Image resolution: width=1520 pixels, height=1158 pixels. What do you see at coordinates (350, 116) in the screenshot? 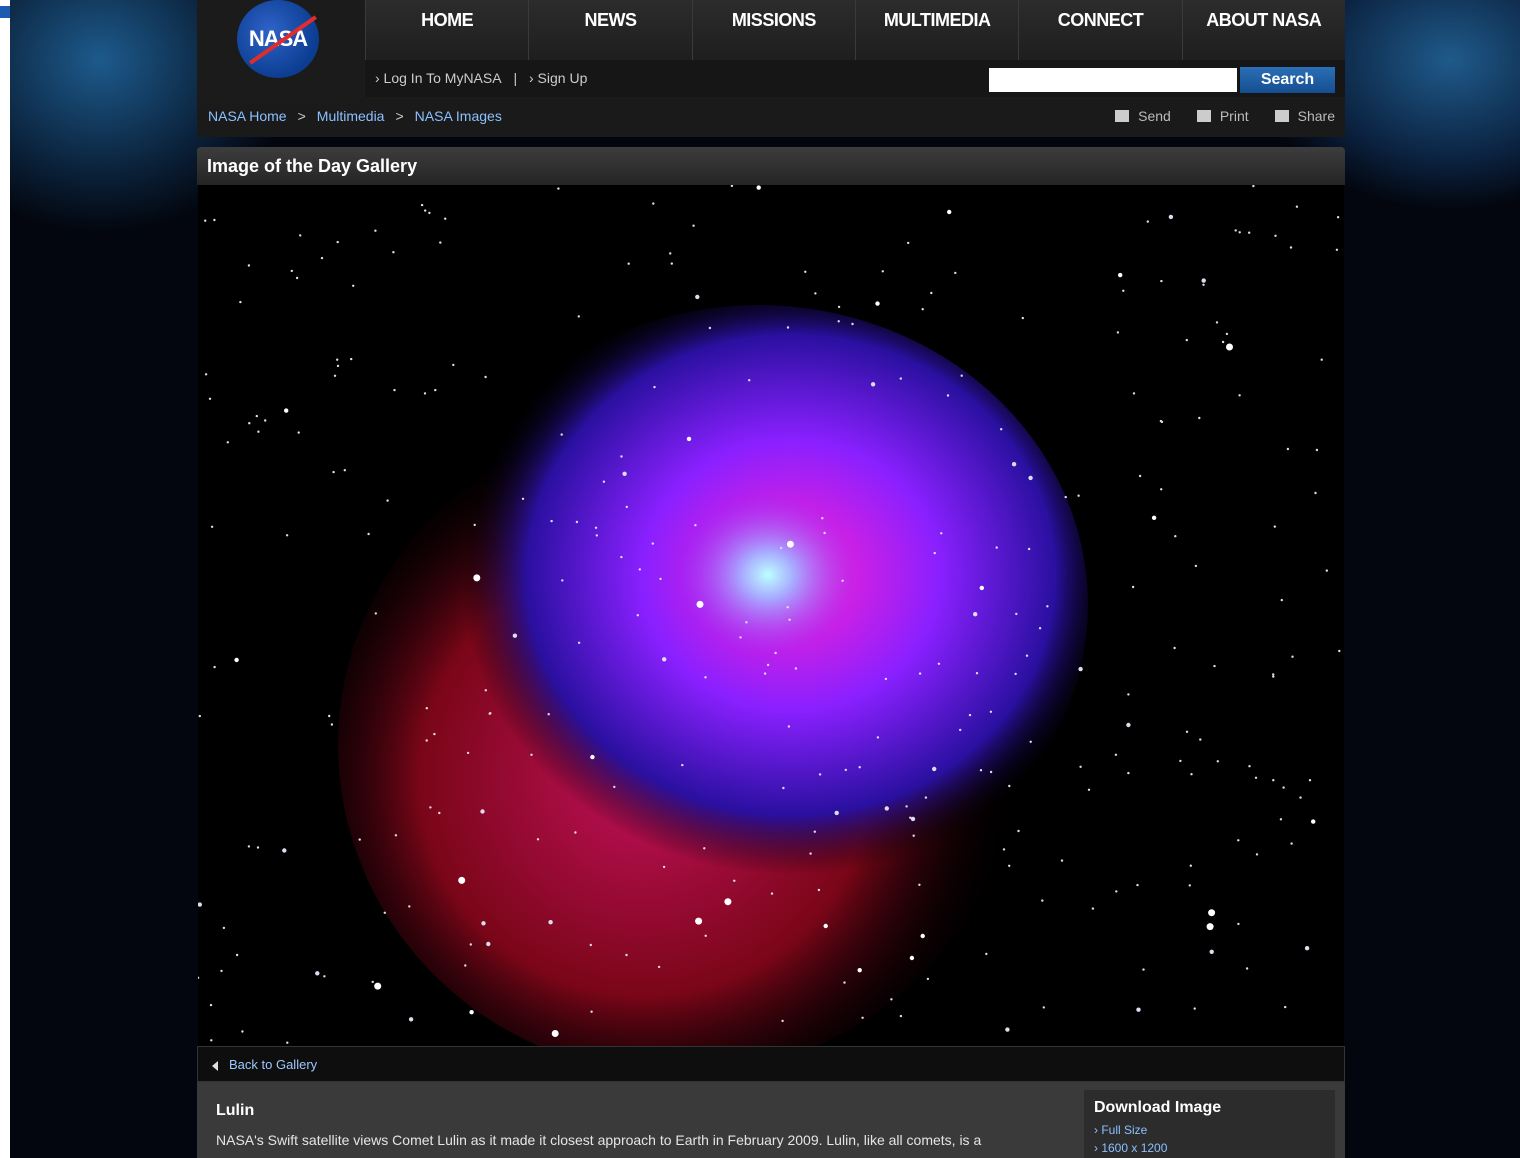
I see `crumb-link: Multimedia` at bounding box center [350, 116].